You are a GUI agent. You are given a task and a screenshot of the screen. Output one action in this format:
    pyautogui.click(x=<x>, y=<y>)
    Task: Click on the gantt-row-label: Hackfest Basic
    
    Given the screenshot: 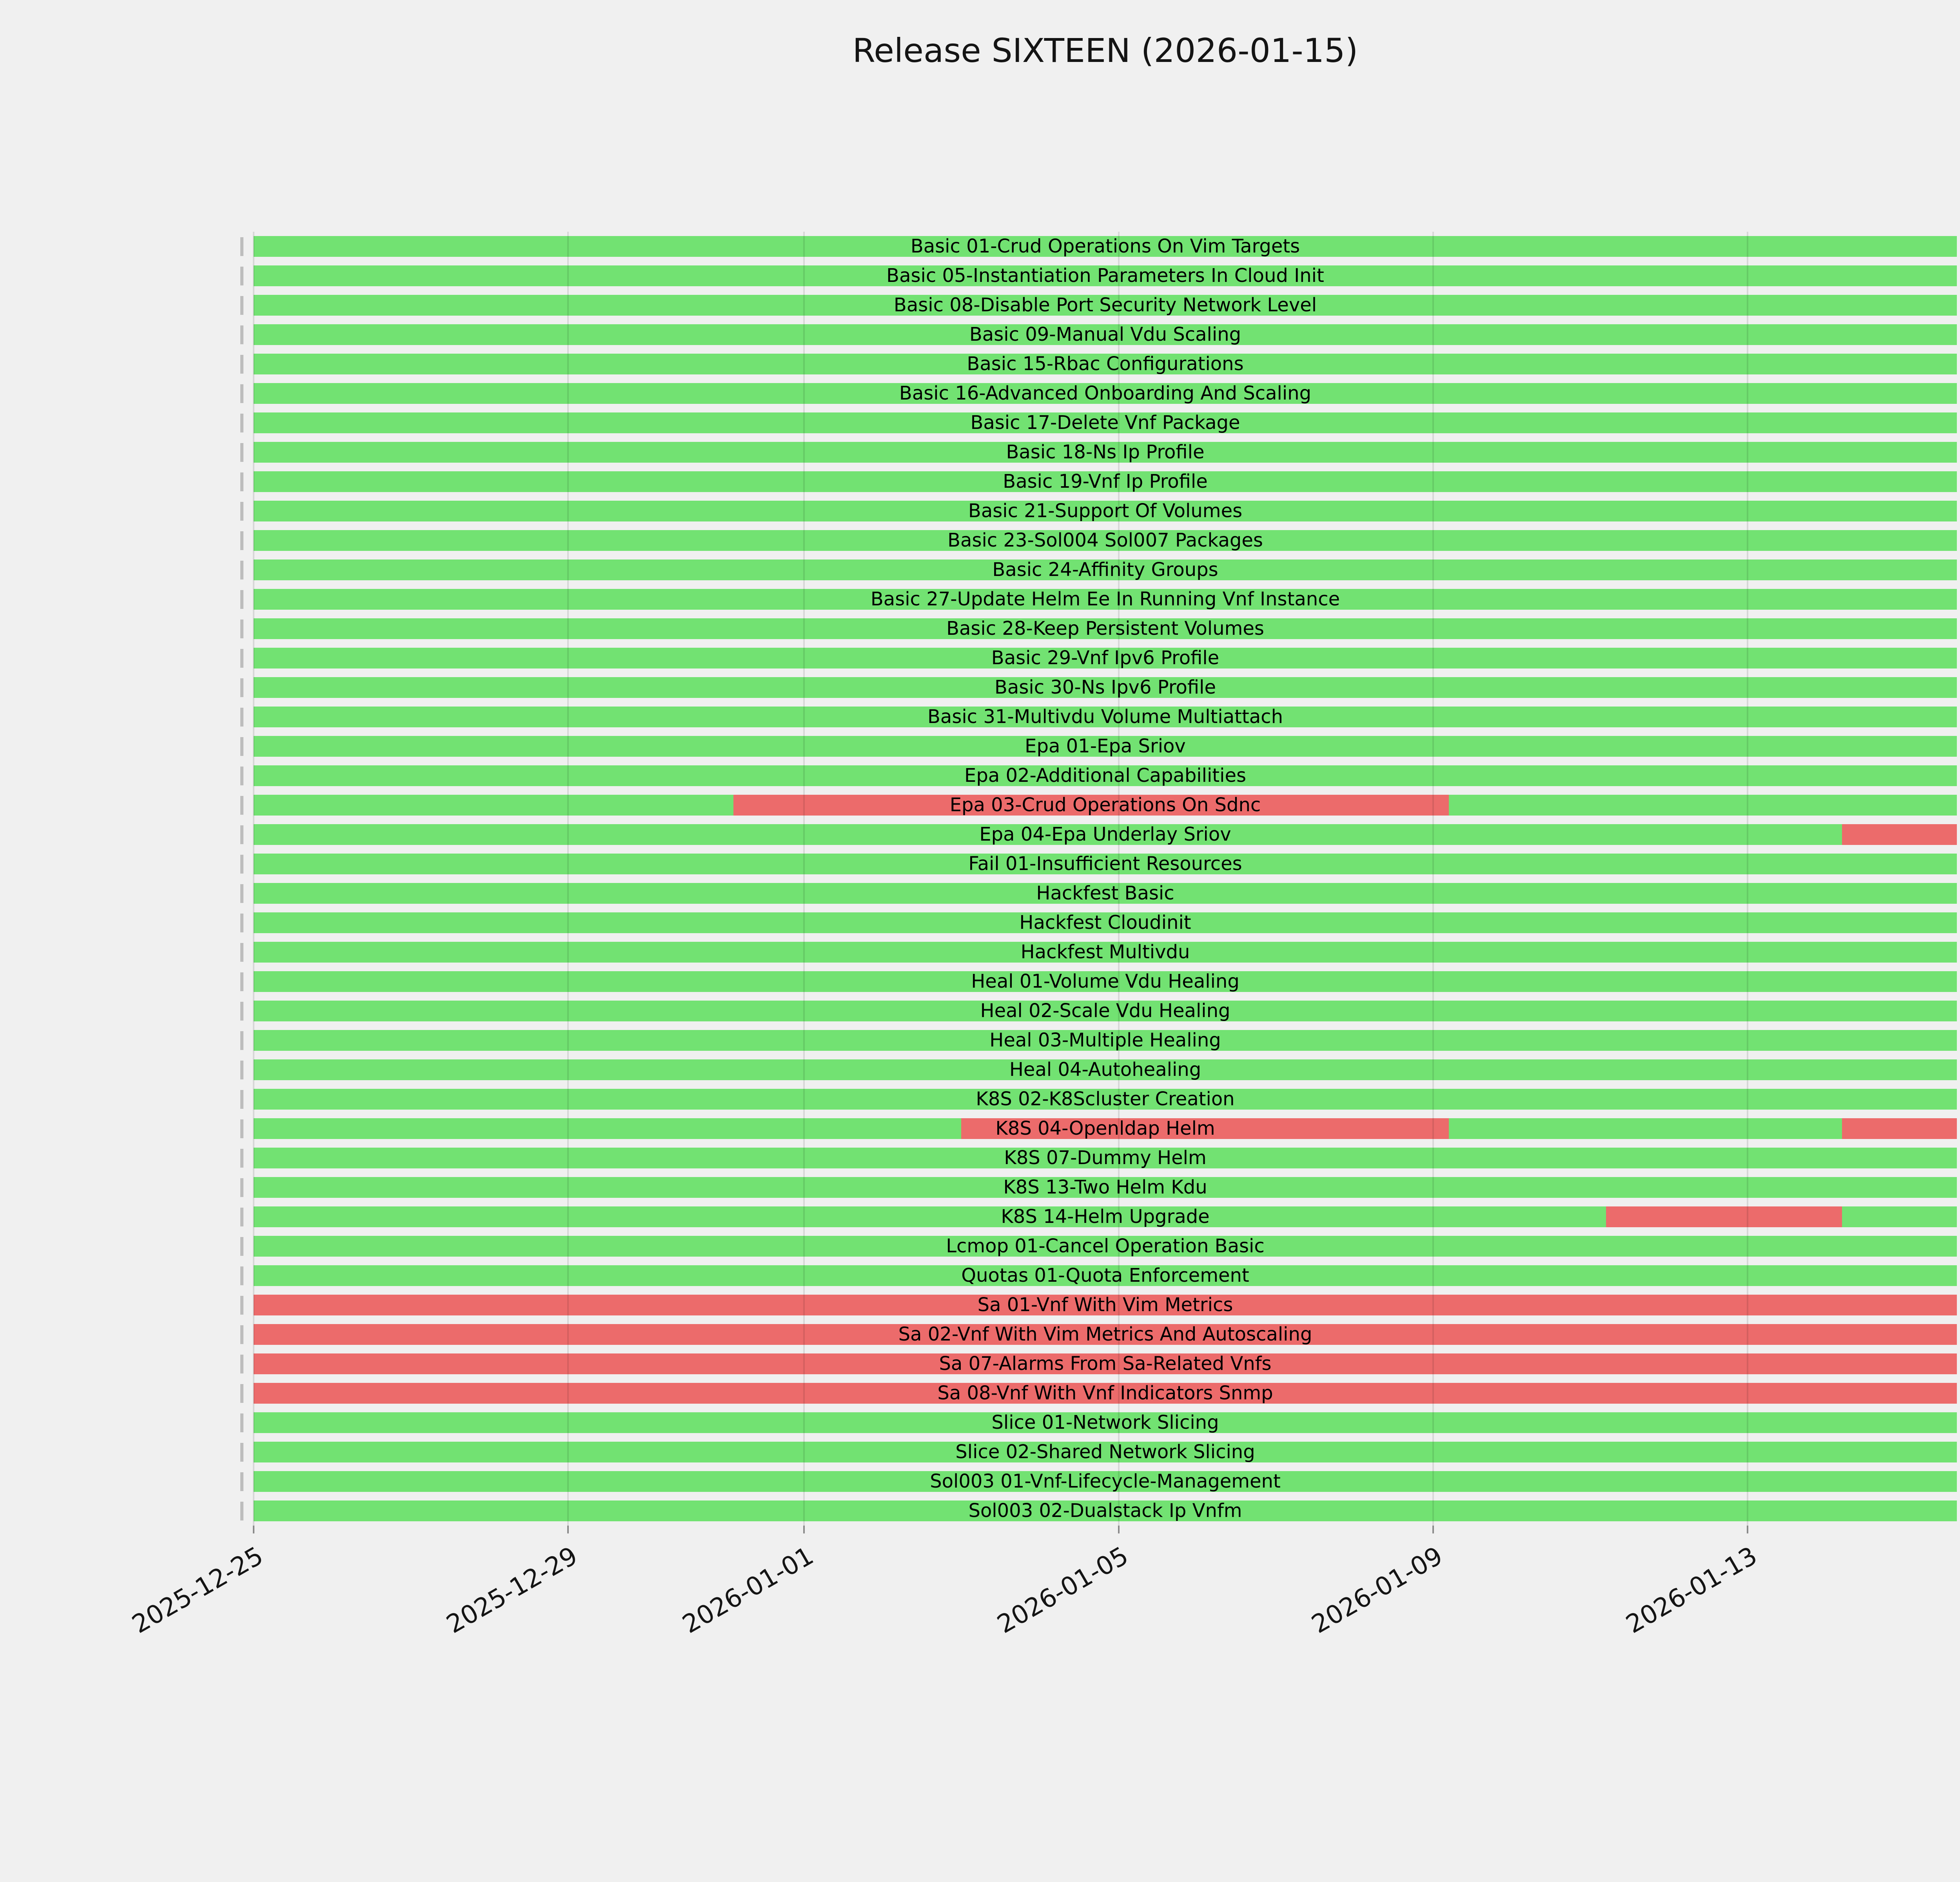 What is the action you would take?
    pyautogui.click(x=1105, y=893)
    